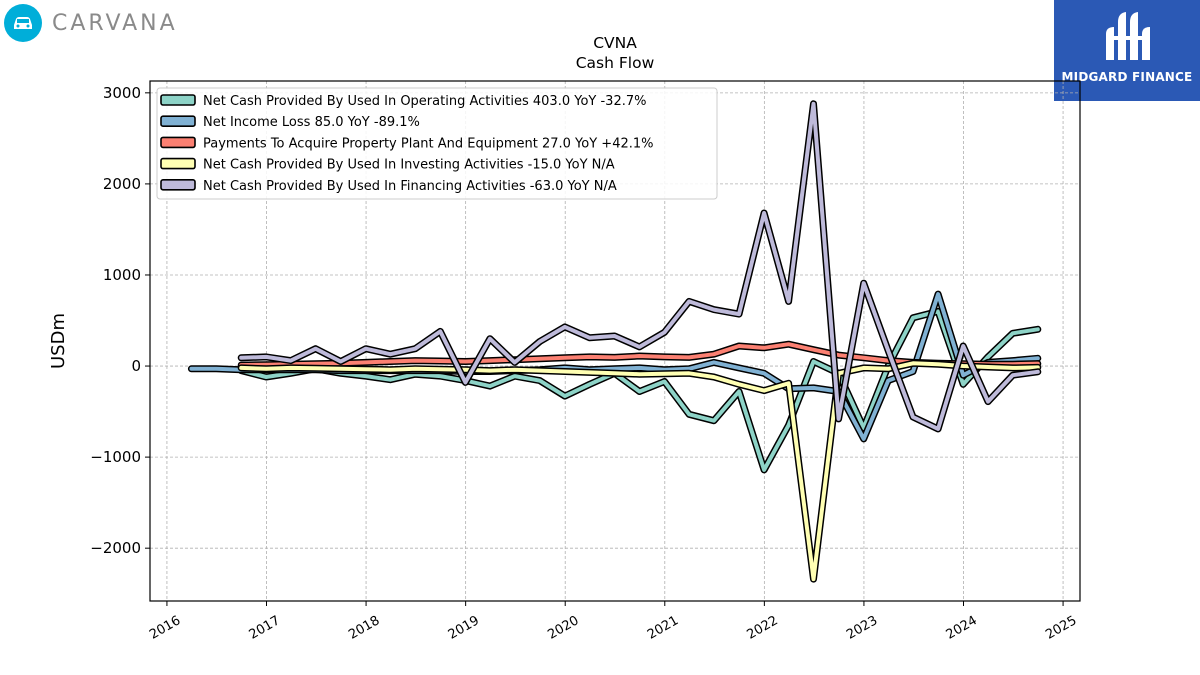  Describe the element at coordinates (663, 628) in the screenshot. I see `x-tick-label: 2021` at that location.